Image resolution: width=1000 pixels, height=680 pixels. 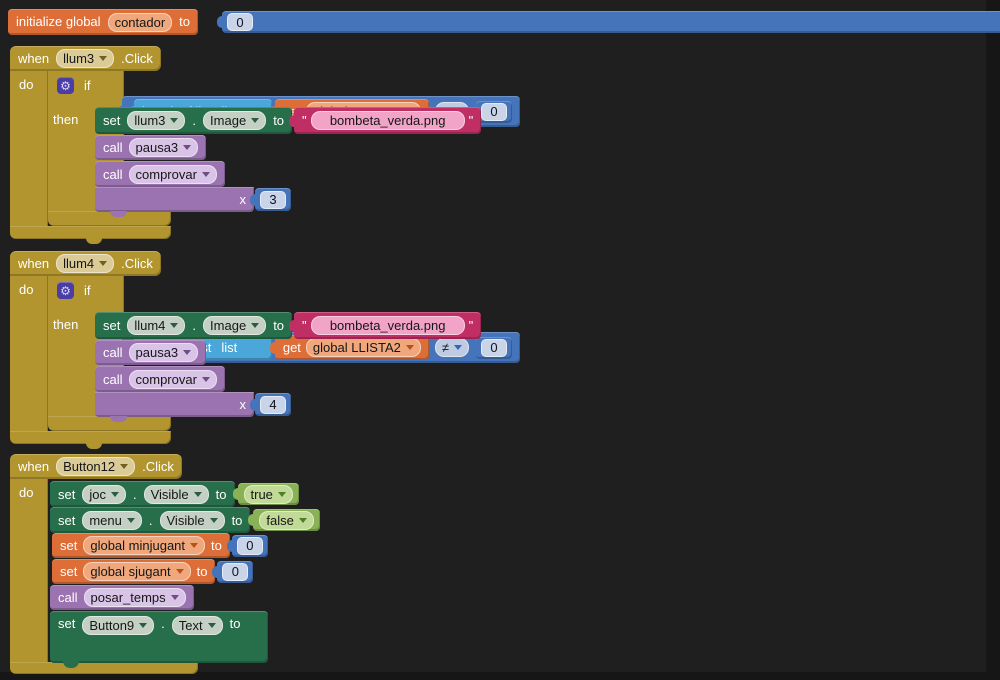 I want to click on event-block-bottom-tab, so click(x=94, y=241).